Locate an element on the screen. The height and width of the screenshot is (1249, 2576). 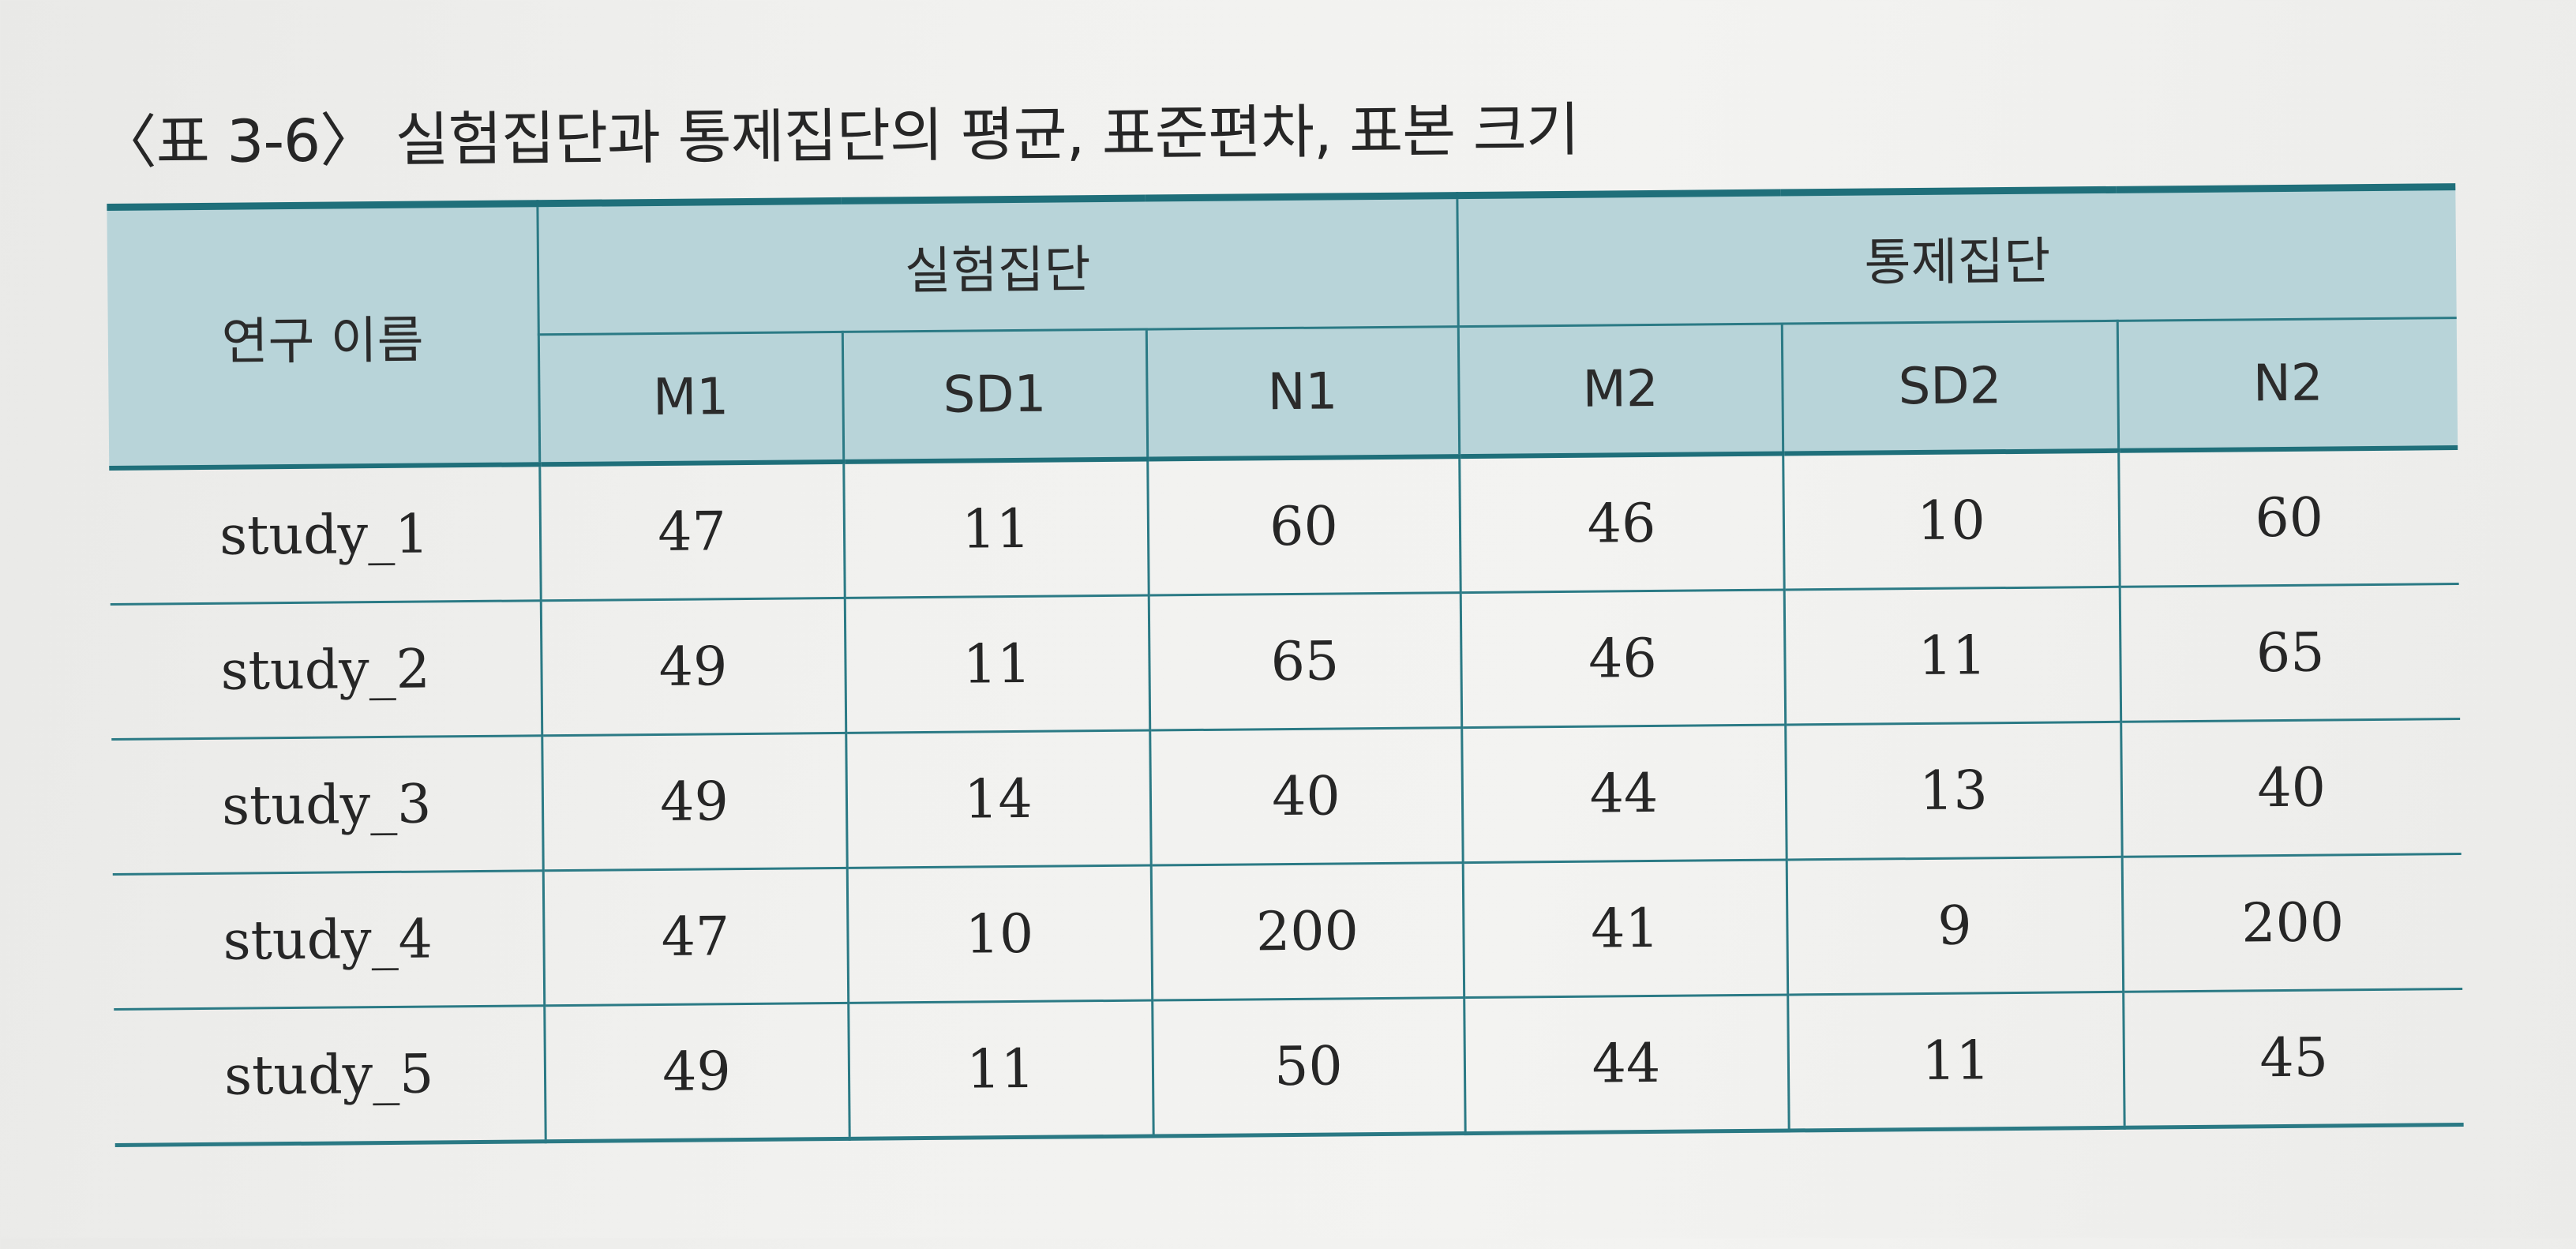
study-name-cell: study_4 is located at coordinates (328, 940).